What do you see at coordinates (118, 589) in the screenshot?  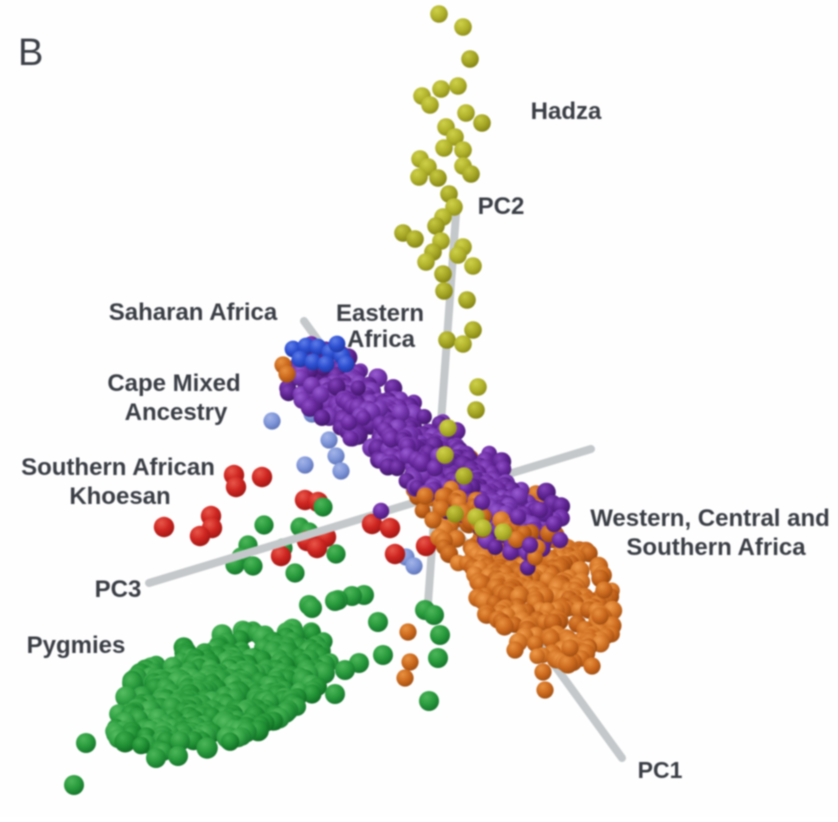 I see `svg-text: PC3` at bounding box center [118, 589].